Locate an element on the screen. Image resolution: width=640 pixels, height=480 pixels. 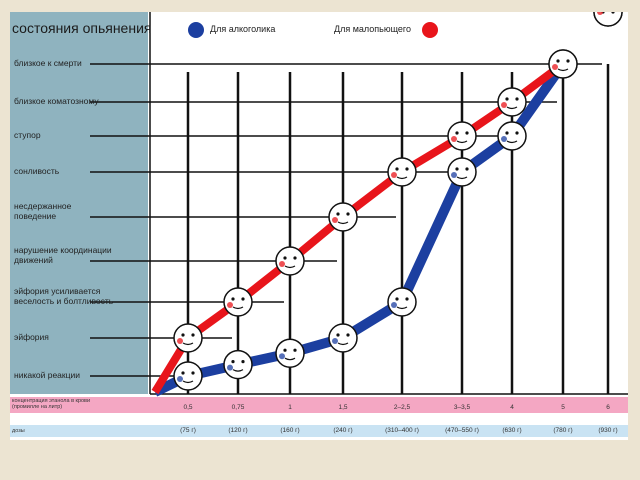
y-label-1: эйфория is located at coordinates (31, 337).